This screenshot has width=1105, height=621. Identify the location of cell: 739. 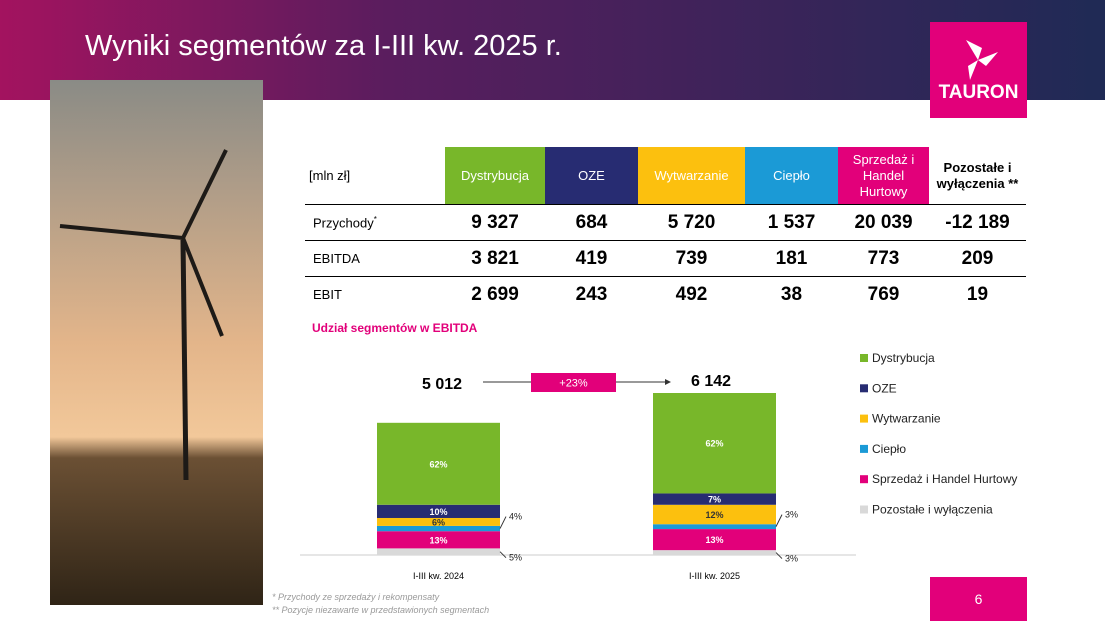
(691, 258).